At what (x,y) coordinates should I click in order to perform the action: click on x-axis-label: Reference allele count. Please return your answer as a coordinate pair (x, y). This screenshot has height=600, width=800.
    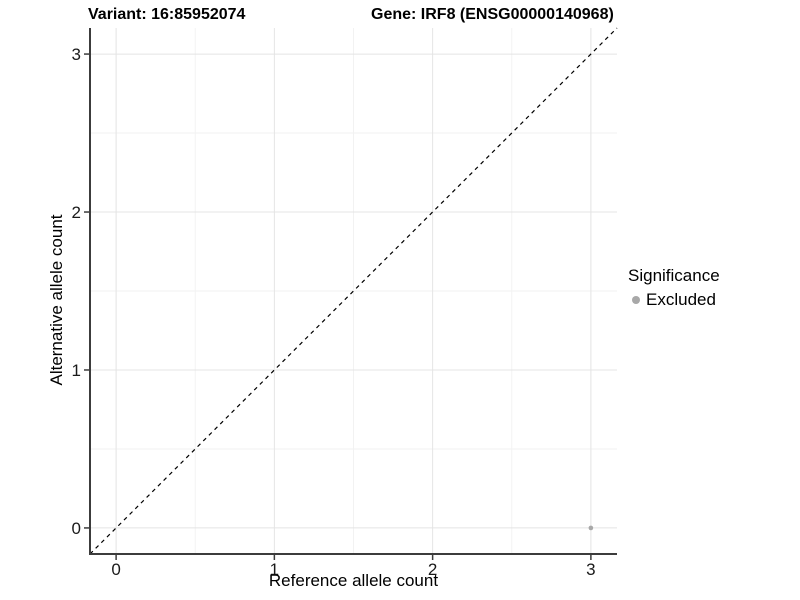
    Looking at the image, I should click on (353, 580).